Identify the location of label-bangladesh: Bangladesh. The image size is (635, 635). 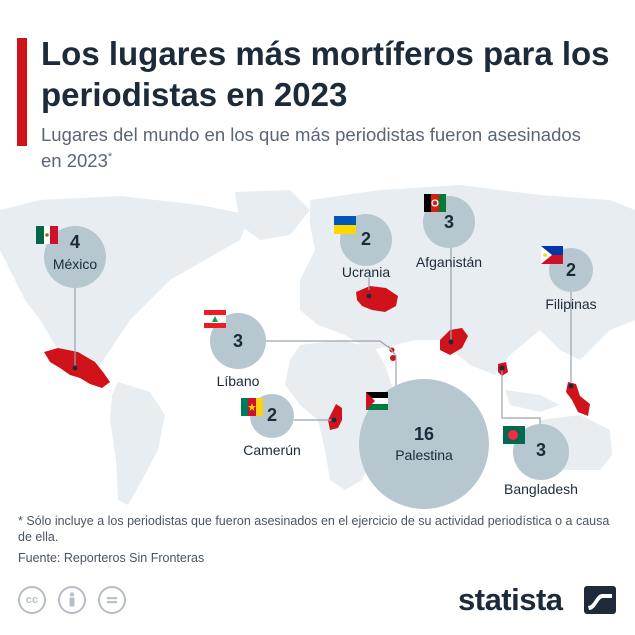
(541, 489).